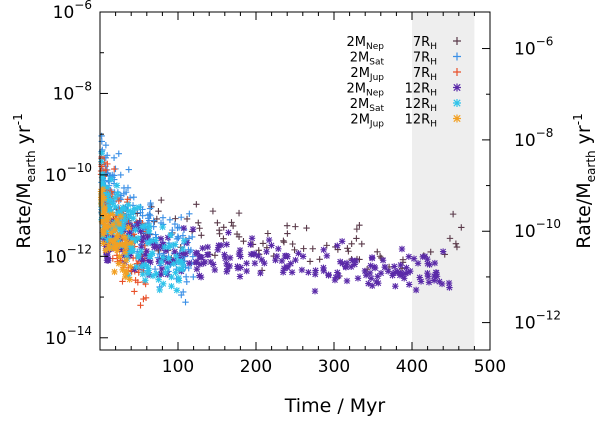  Describe the element at coordinates (256, 367) in the screenshot. I see `x-tick-label: 200` at that location.